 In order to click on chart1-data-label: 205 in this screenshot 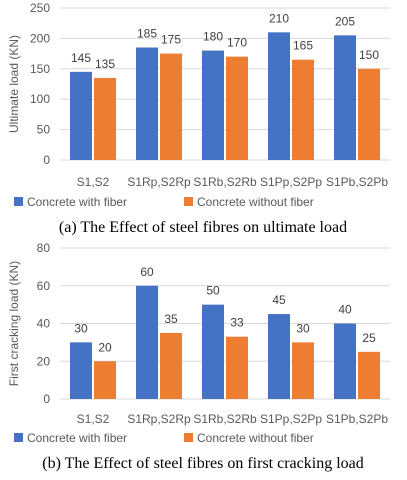, I will do `click(345, 21)`.